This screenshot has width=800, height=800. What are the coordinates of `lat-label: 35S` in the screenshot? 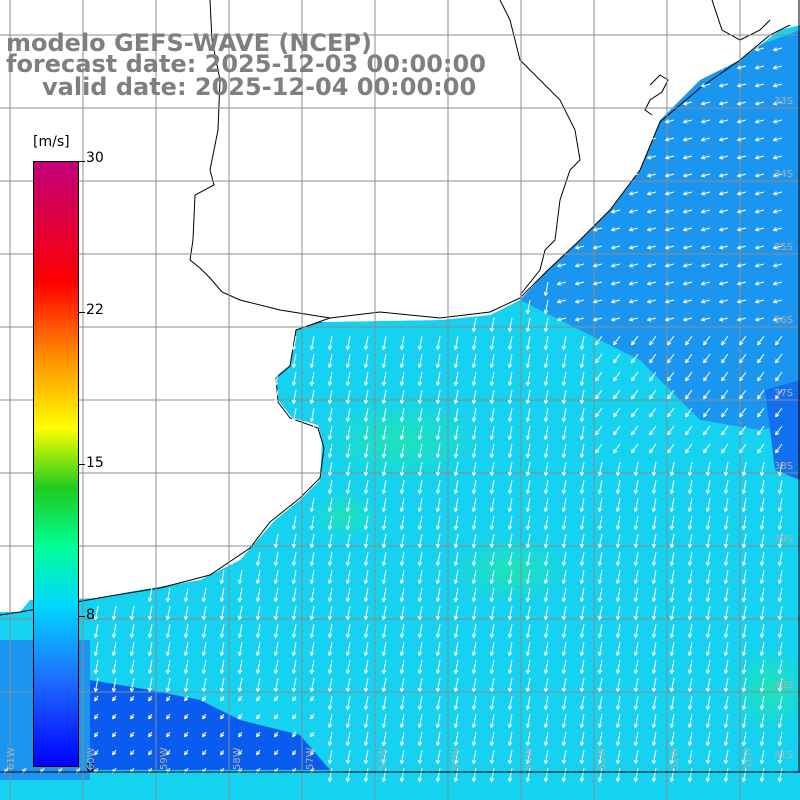 It's located at (784, 247).